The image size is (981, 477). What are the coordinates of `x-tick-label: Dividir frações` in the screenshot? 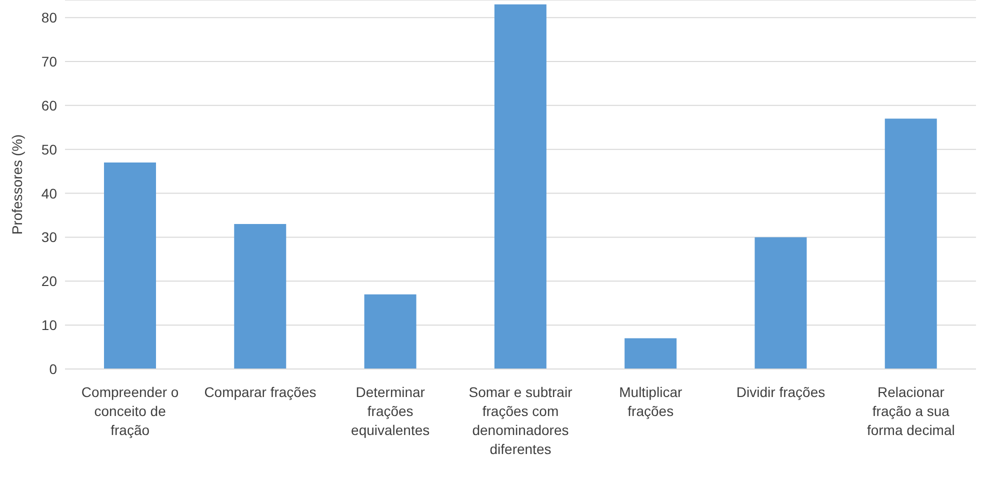 It's located at (781, 392).